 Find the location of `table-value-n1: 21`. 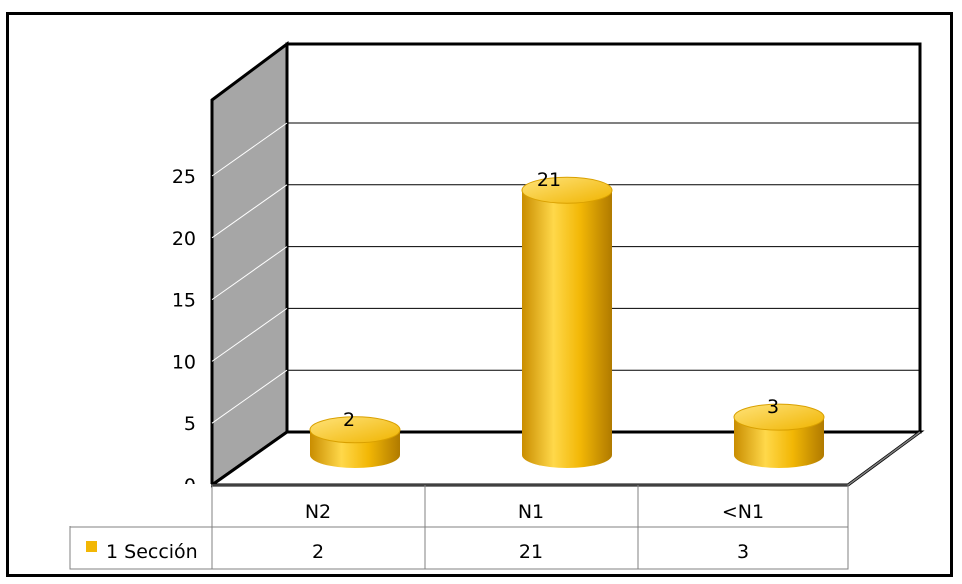

table-value-n1: 21 is located at coordinates (531, 552).